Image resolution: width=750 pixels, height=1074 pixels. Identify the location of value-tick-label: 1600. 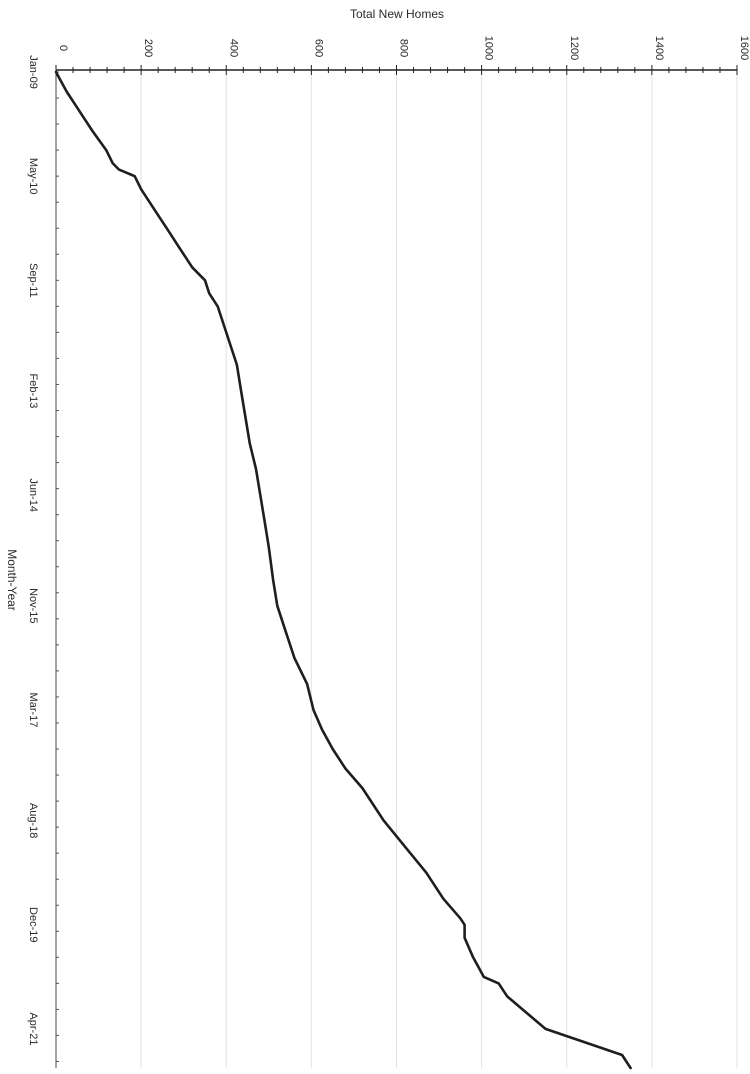
(744, 48).